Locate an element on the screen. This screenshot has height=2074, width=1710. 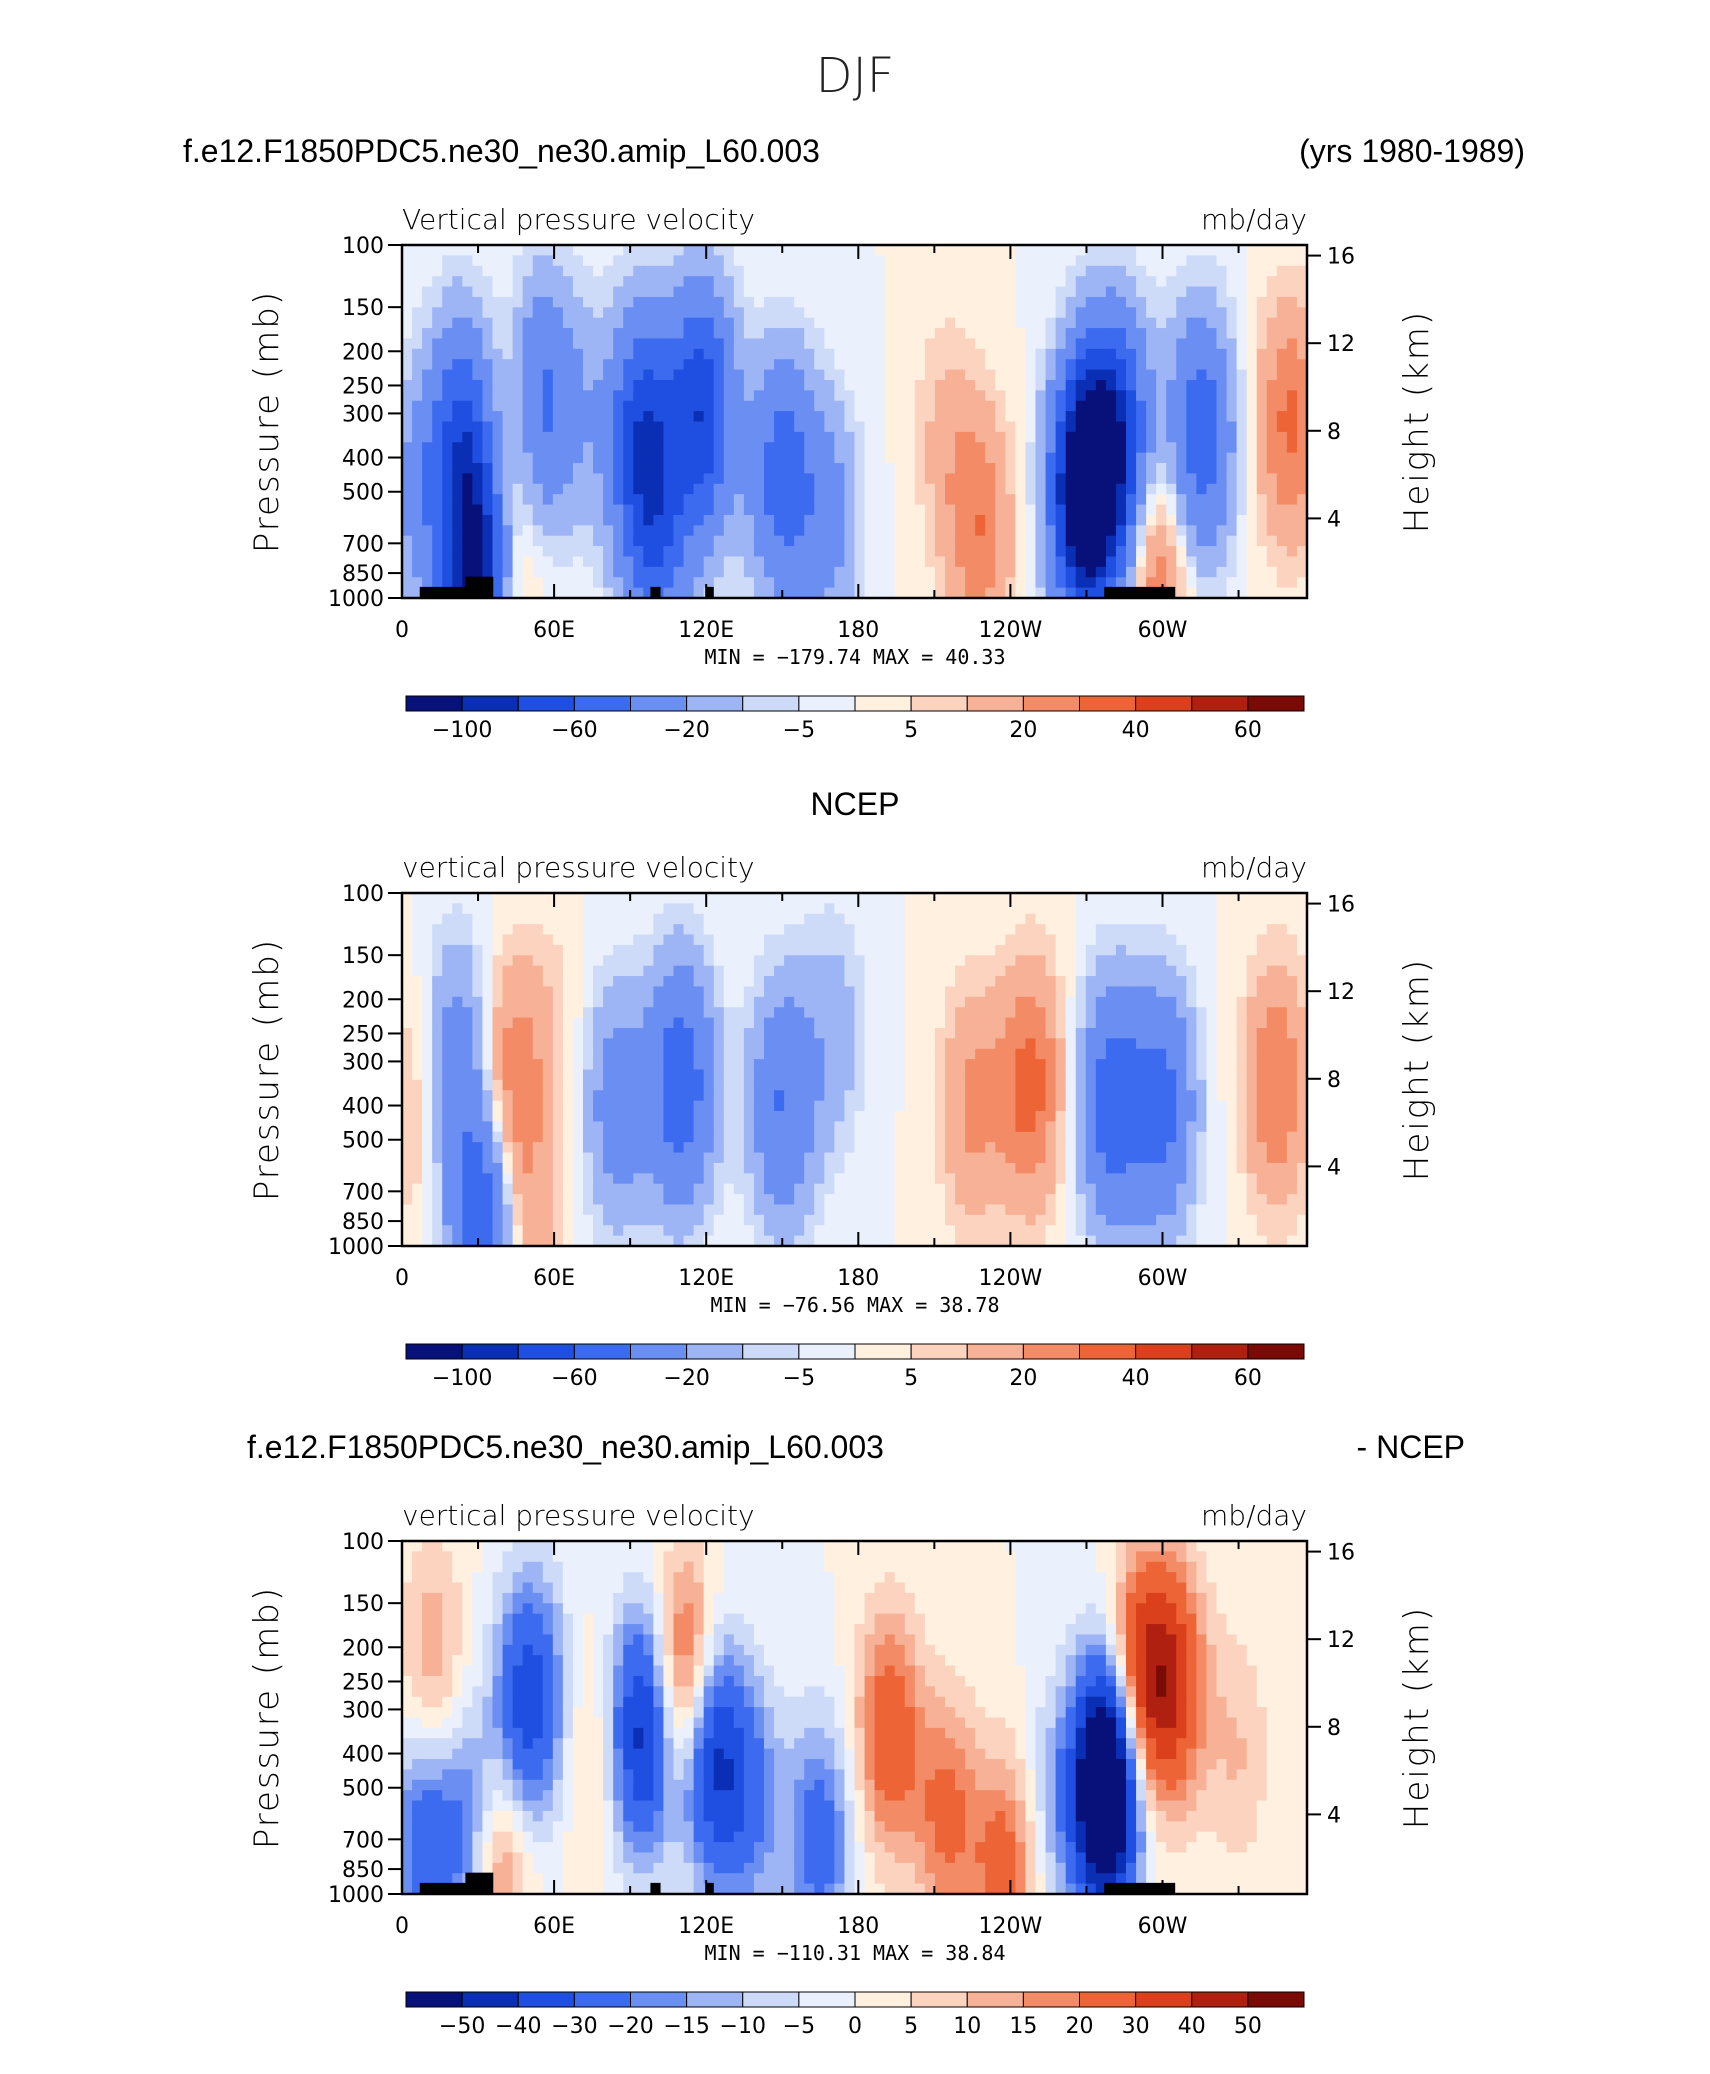
x-tick-label: 0 is located at coordinates (402, 630).